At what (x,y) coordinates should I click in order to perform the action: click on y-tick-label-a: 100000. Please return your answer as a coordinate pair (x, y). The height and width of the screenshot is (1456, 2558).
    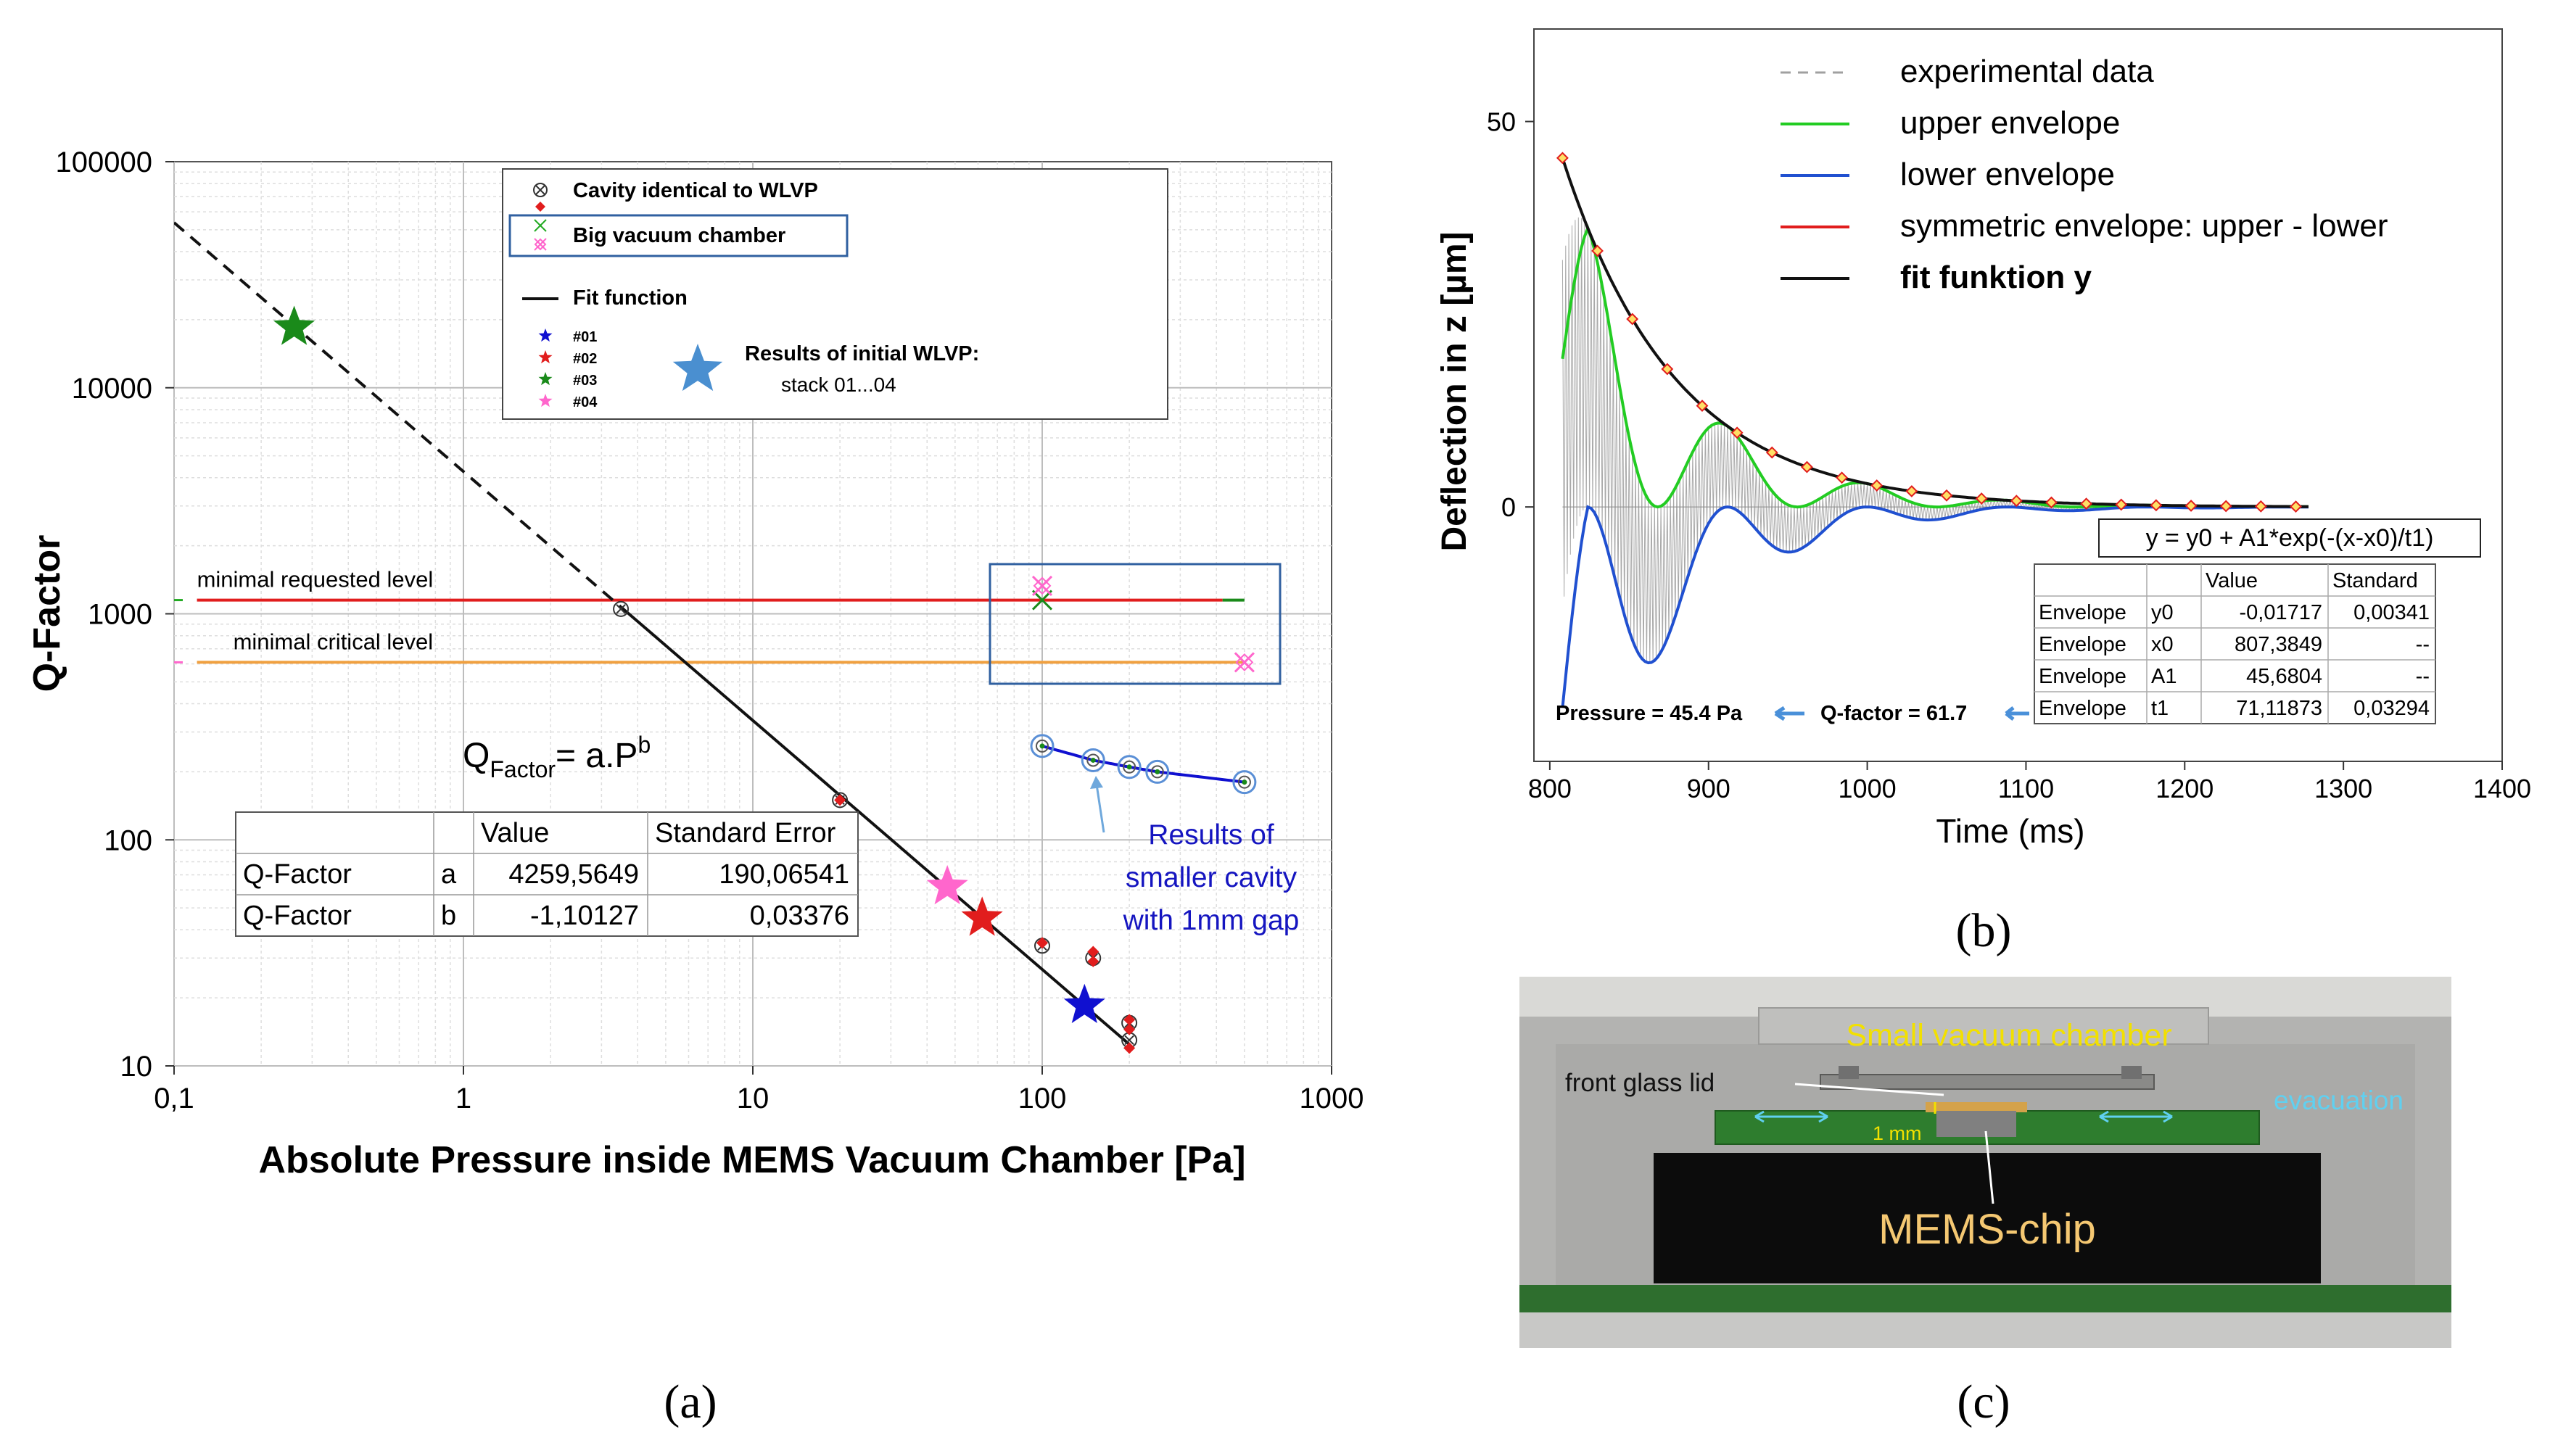
    Looking at the image, I should click on (104, 162).